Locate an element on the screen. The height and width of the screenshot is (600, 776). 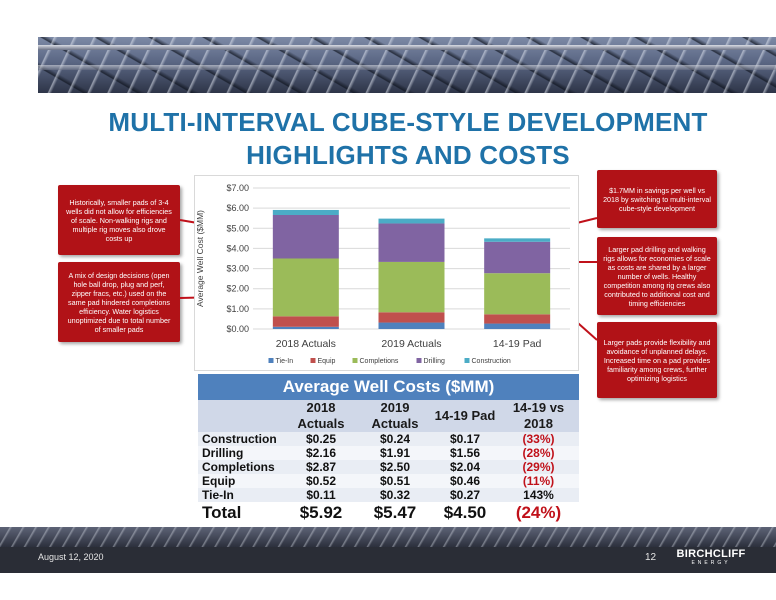
table-row: Drilling $2.16 $1.91 $1.56 (28%) is located at coordinates (388, 453).